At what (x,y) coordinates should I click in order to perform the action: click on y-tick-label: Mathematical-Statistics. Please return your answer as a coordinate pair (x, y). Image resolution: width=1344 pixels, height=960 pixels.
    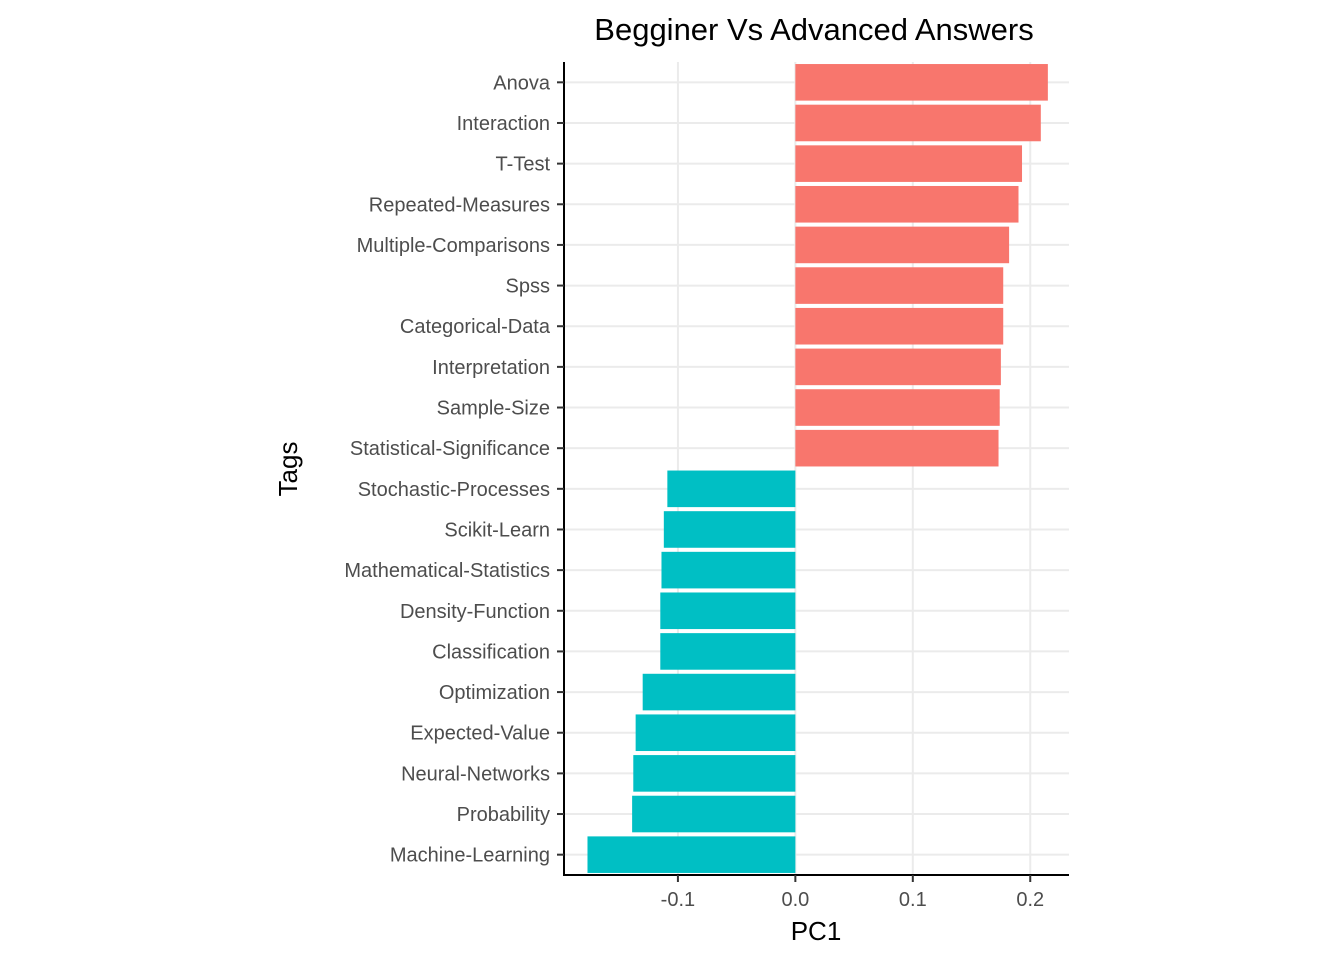
    Looking at the image, I should click on (447, 571).